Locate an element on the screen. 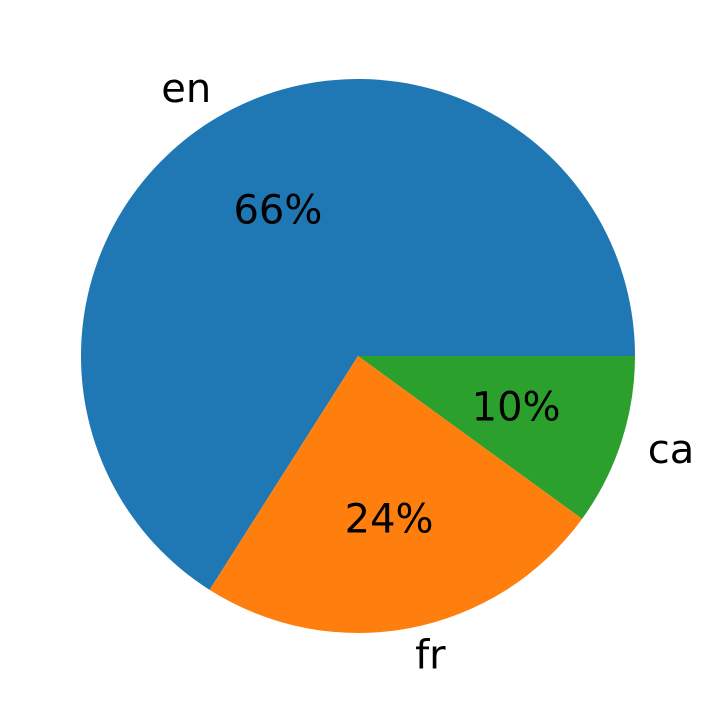 This screenshot has height=713, width=712. pie-slice-ca is located at coordinates (496, 437).